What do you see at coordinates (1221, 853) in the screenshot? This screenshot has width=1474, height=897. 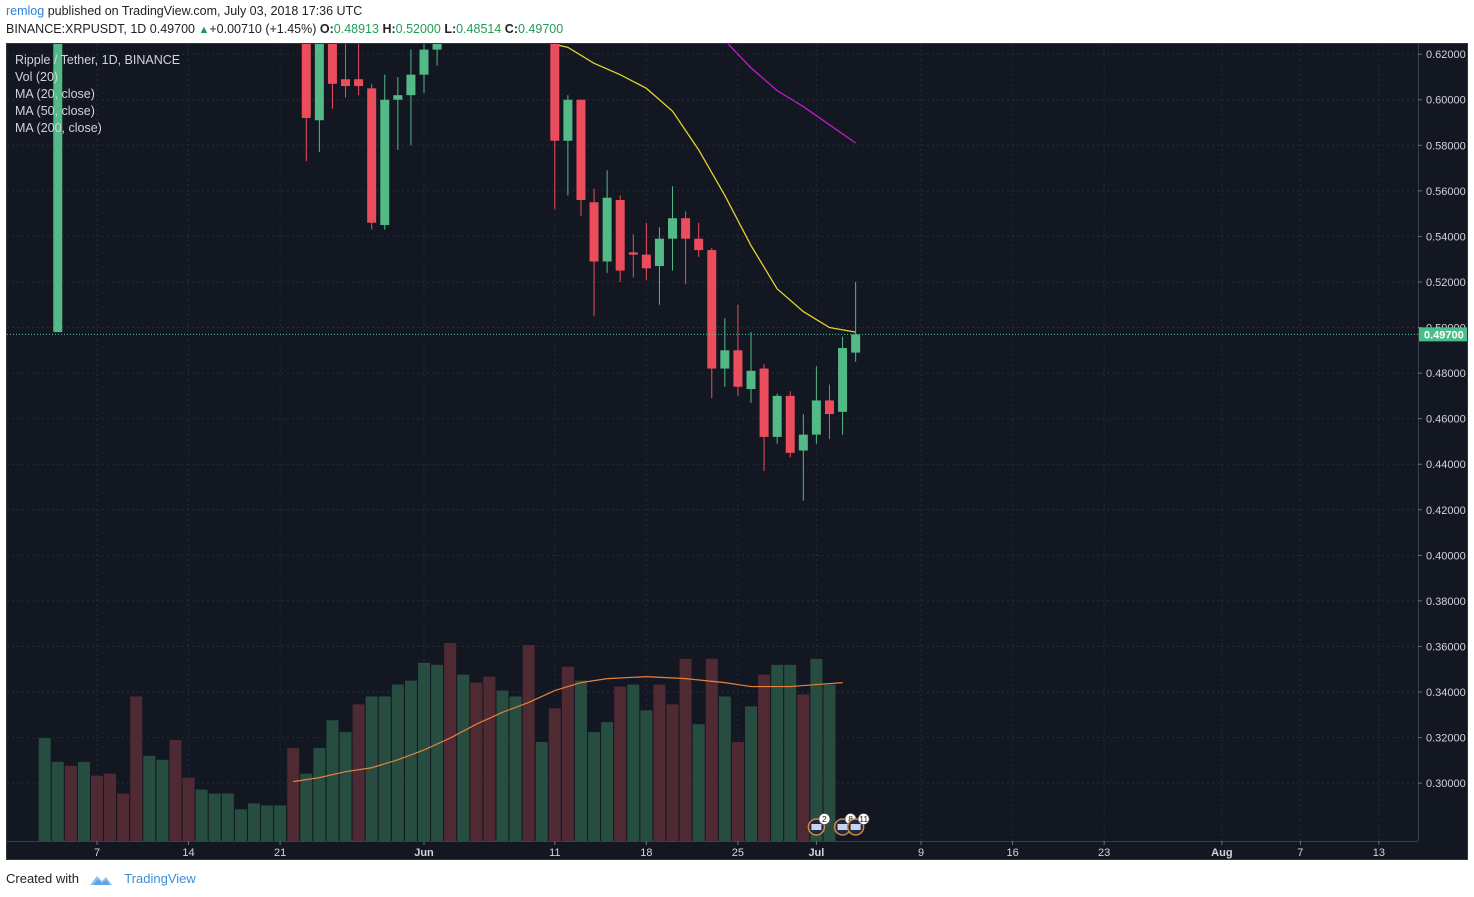 I see `time-tick-label: Aug` at bounding box center [1221, 853].